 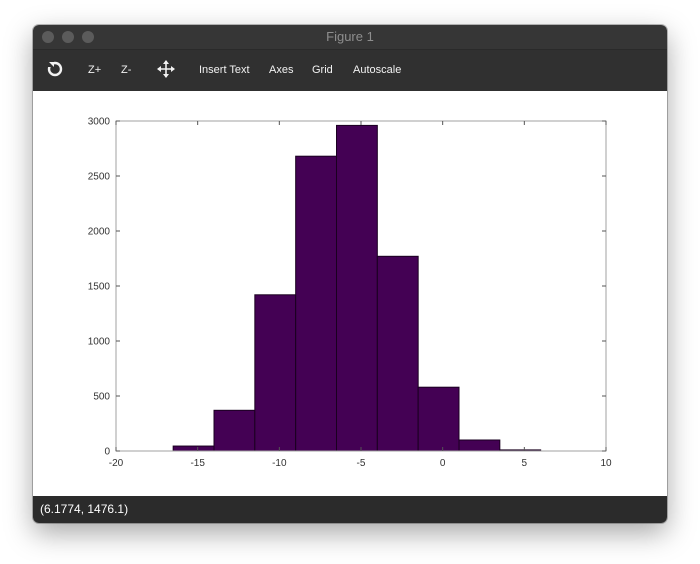 I want to click on x-tick-label-2: -10, so click(x=279, y=463).